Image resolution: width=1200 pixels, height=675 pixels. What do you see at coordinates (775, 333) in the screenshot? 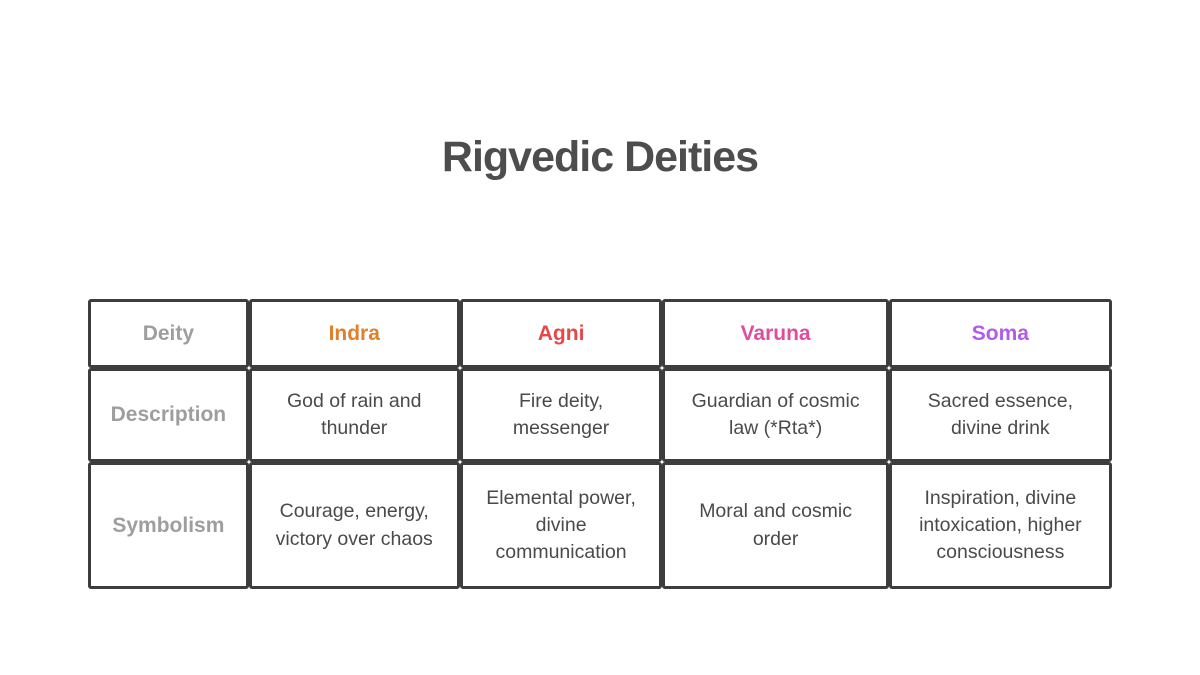
I see `column-header-varuna: Varuna` at bounding box center [775, 333].